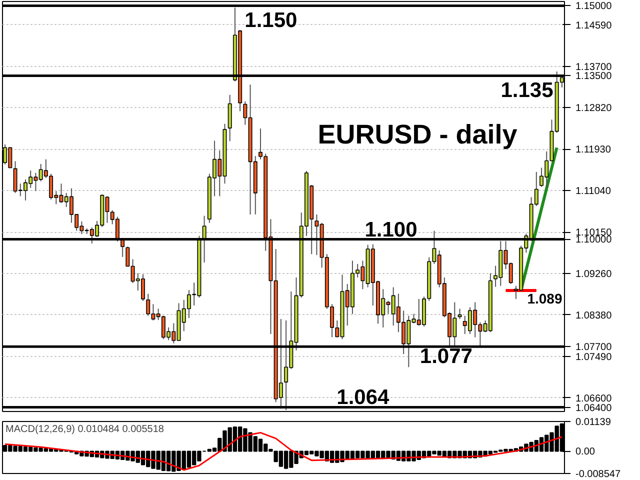  Describe the element at coordinates (594, 67) in the screenshot. I see `y-tick-label: 1.13700` at that location.